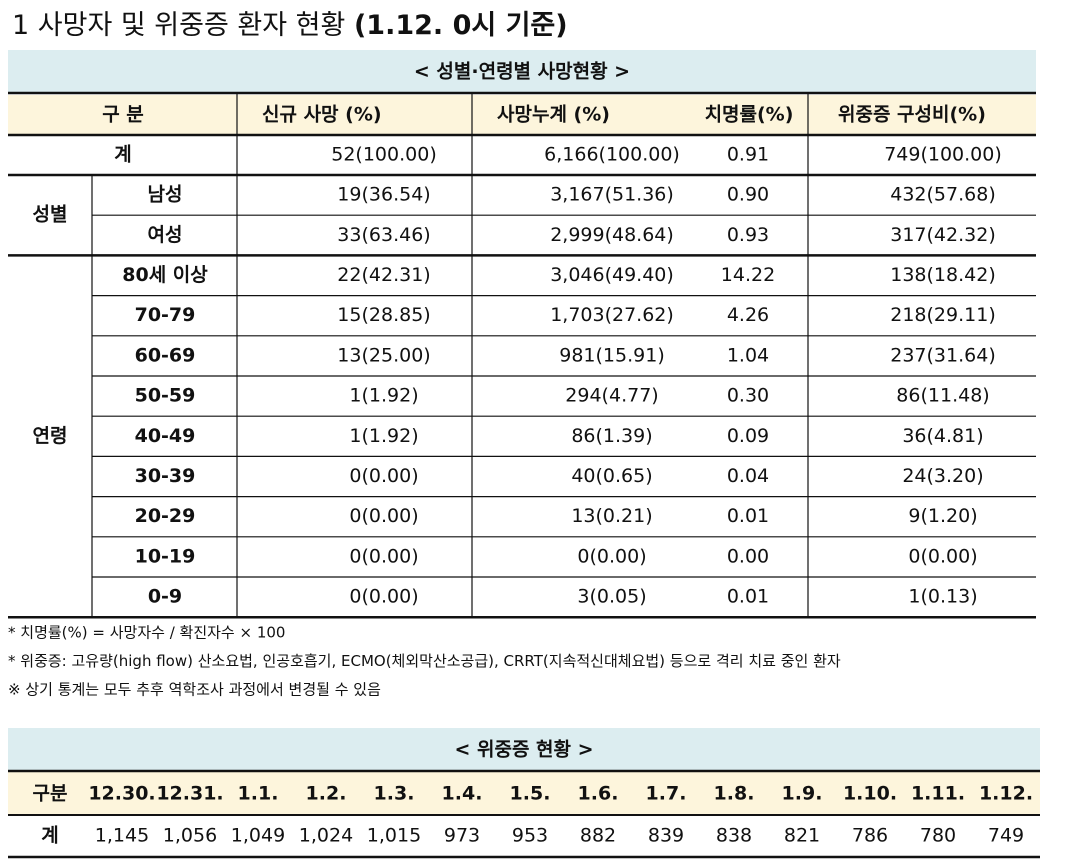 The image size is (1080, 868). I want to click on row-label: 50-59, so click(165, 396).